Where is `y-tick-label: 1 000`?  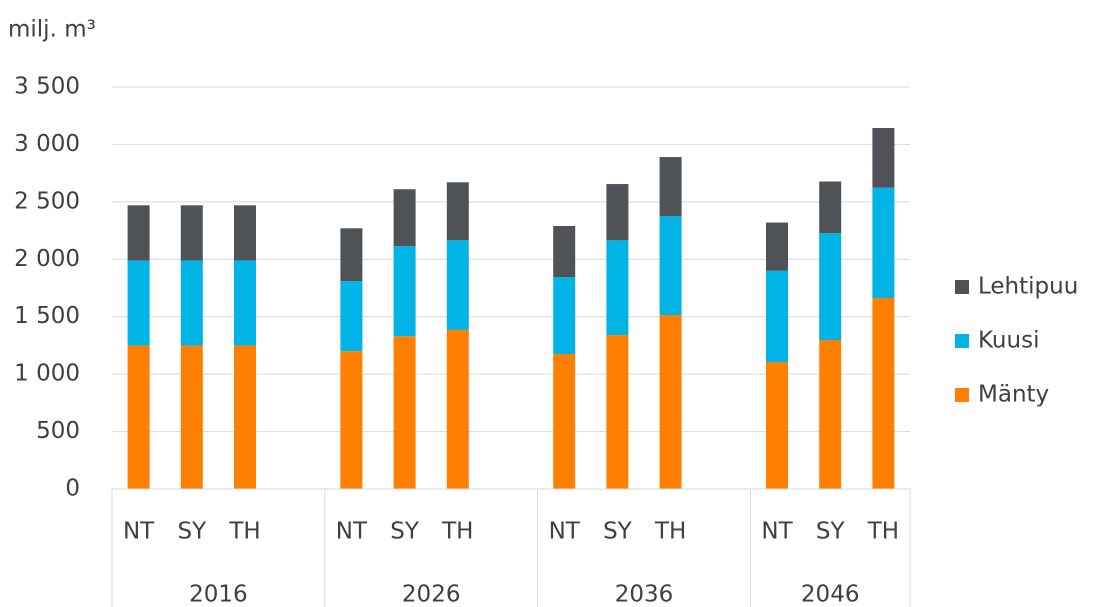
y-tick-label: 1 000 is located at coordinates (47, 374).